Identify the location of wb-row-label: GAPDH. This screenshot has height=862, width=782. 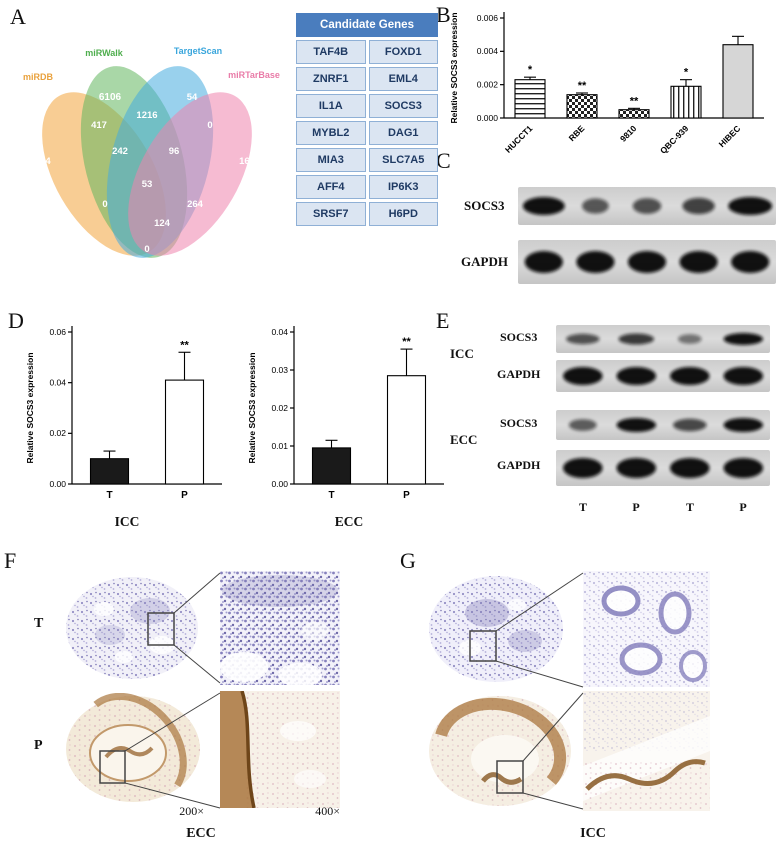
(519, 465).